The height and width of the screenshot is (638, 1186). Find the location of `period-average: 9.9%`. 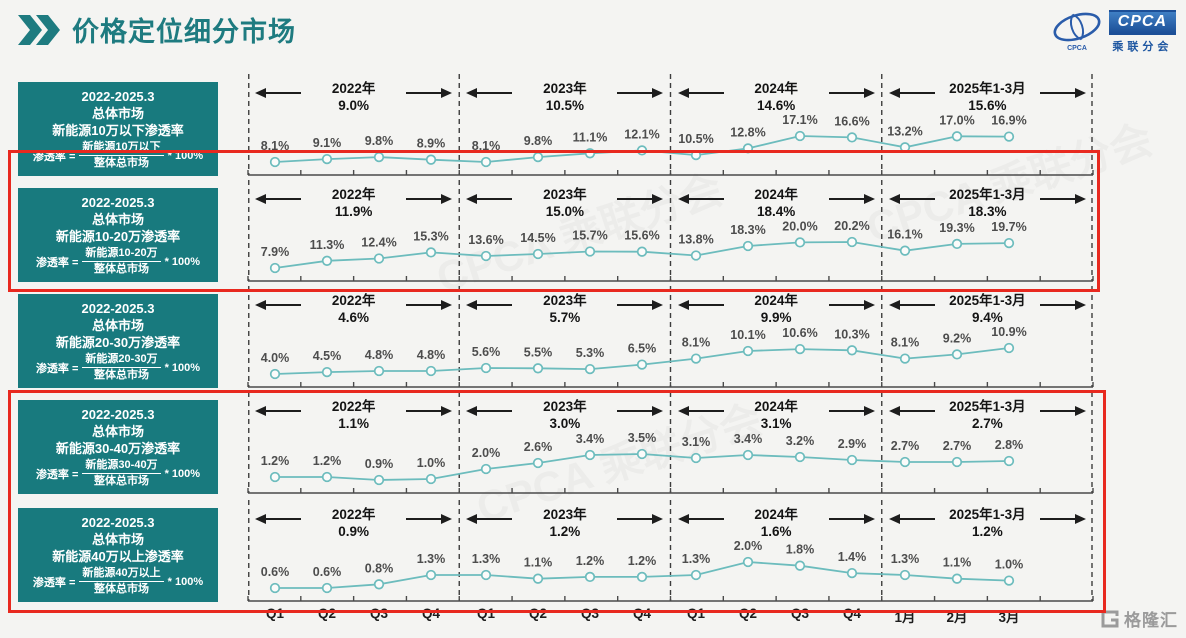

period-average: 9.9% is located at coordinates (776, 317).